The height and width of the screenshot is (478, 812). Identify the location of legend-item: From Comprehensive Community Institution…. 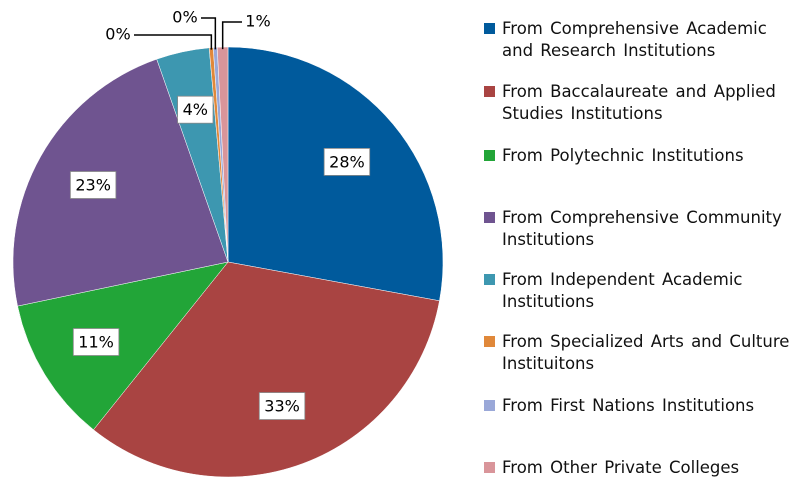
(644, 229).